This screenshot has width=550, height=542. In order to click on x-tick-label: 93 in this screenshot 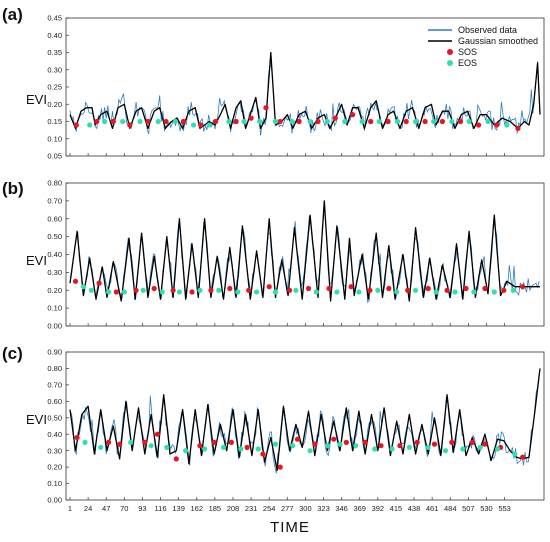, I will do `click(142, 508)`.